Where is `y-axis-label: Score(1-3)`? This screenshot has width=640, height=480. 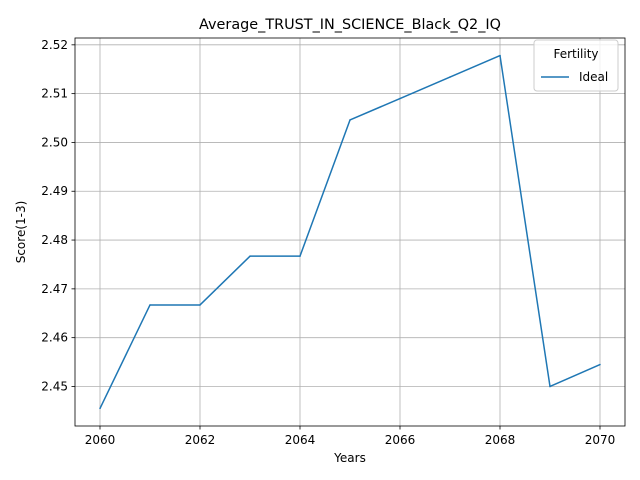
y-axis-label: Score(1-3) is located at coordinates (21, 232).